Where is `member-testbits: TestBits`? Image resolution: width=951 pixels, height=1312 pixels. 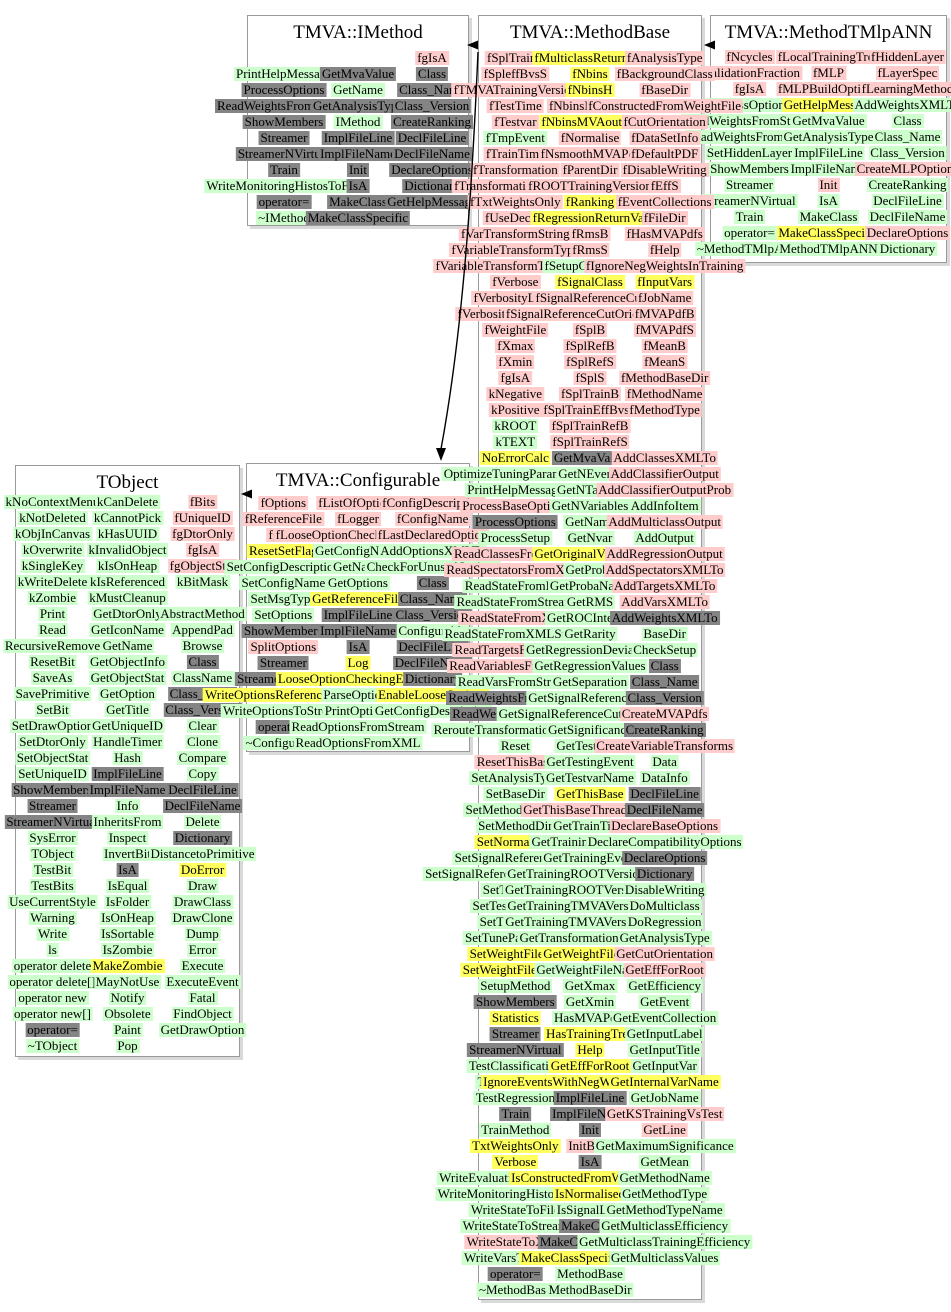 member-testbits: TestBits is located at coordinates (52, 885).